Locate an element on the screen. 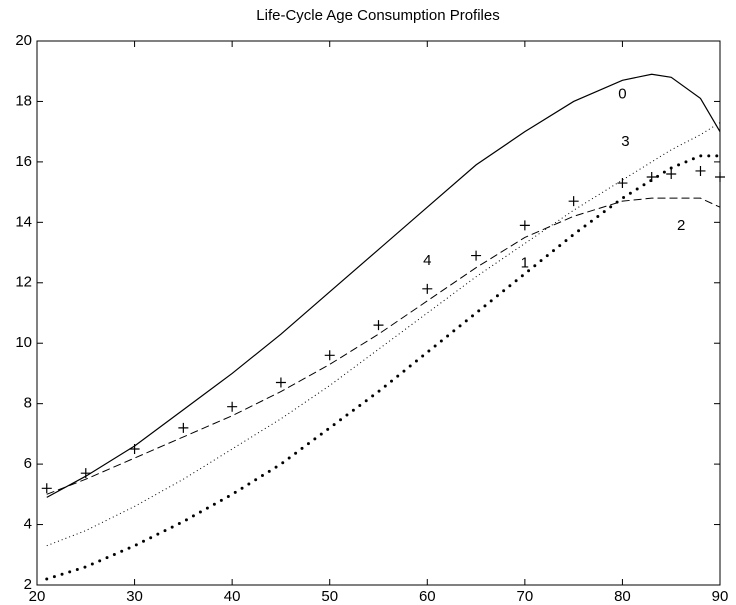  x-tick-label: 30 is located at coordinates (134, 596).